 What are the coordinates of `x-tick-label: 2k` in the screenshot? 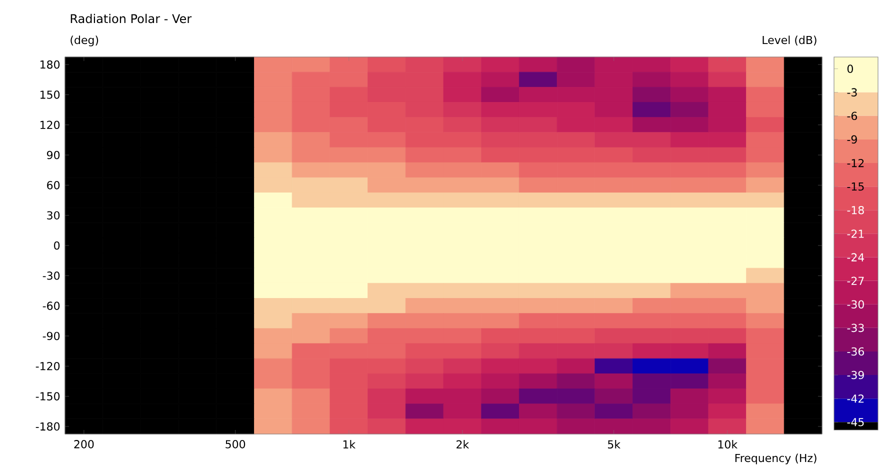 It's located at (463, 444).